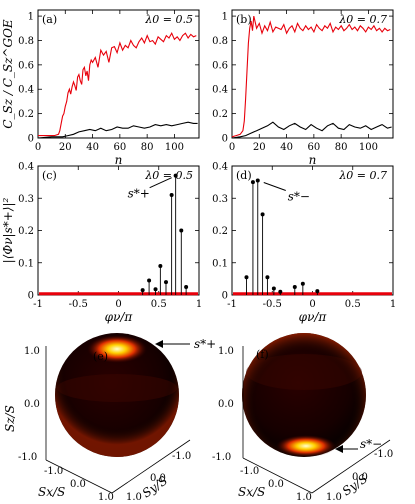 This screenshot has height=504, width=415. I want to click on z-axis-label: Sz/S, so click(10, 418).